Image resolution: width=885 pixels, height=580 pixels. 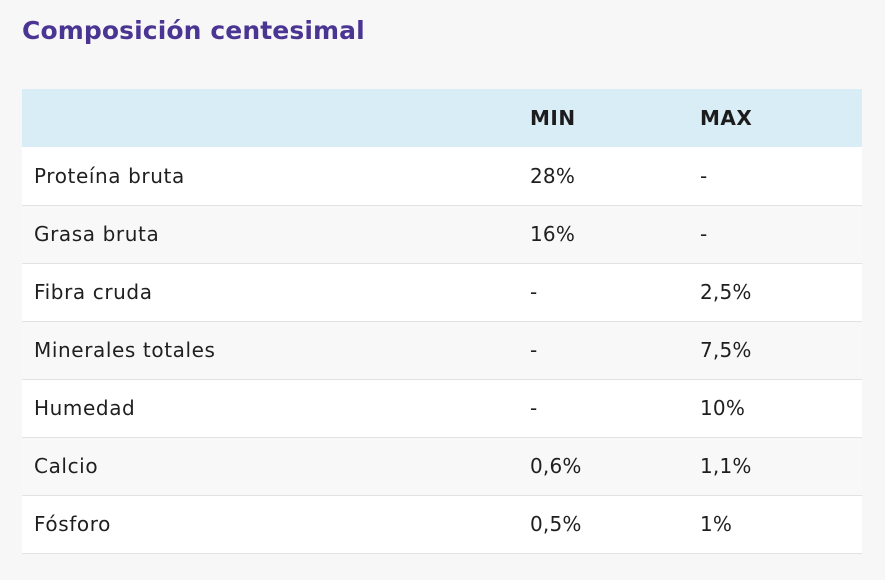 I want to click on table-row: Minerales totales - 7,5%, so click(x=442, y=350).